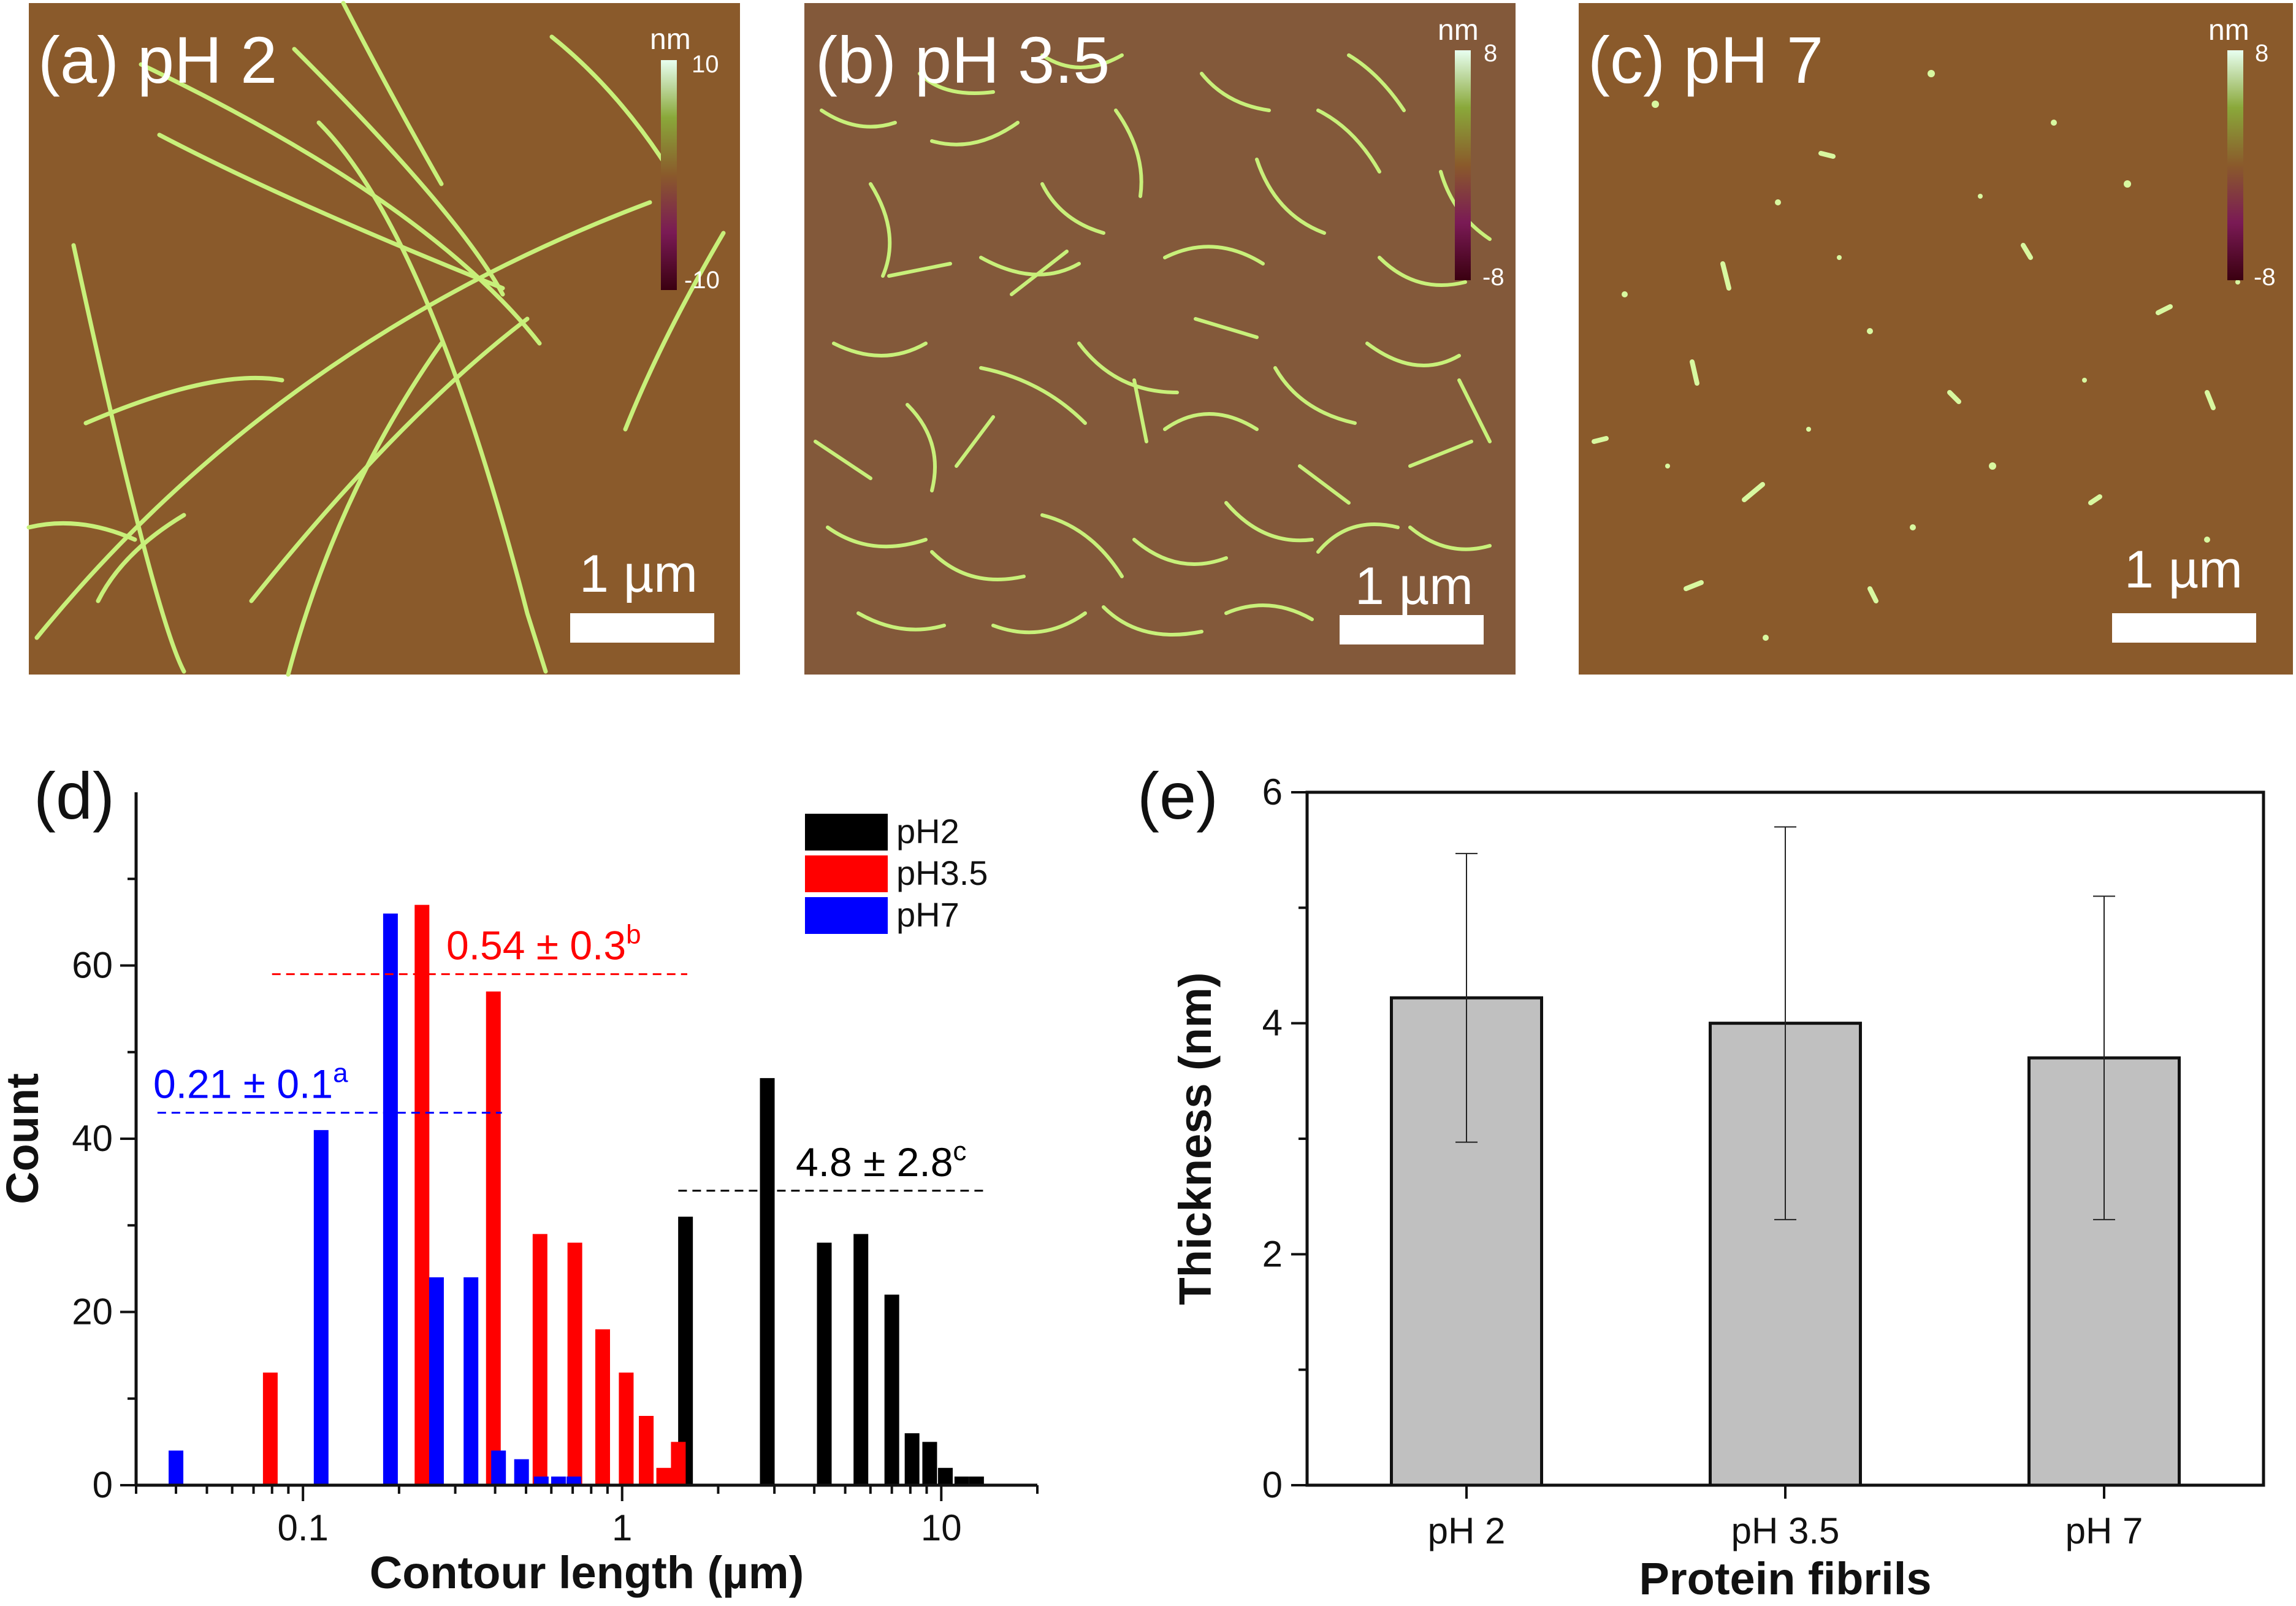  What do you see at coordinates (1414, 586) in the screenshot?
I see `scale-bar-label-b: 1 µm` at bounding box center [1414, 586].